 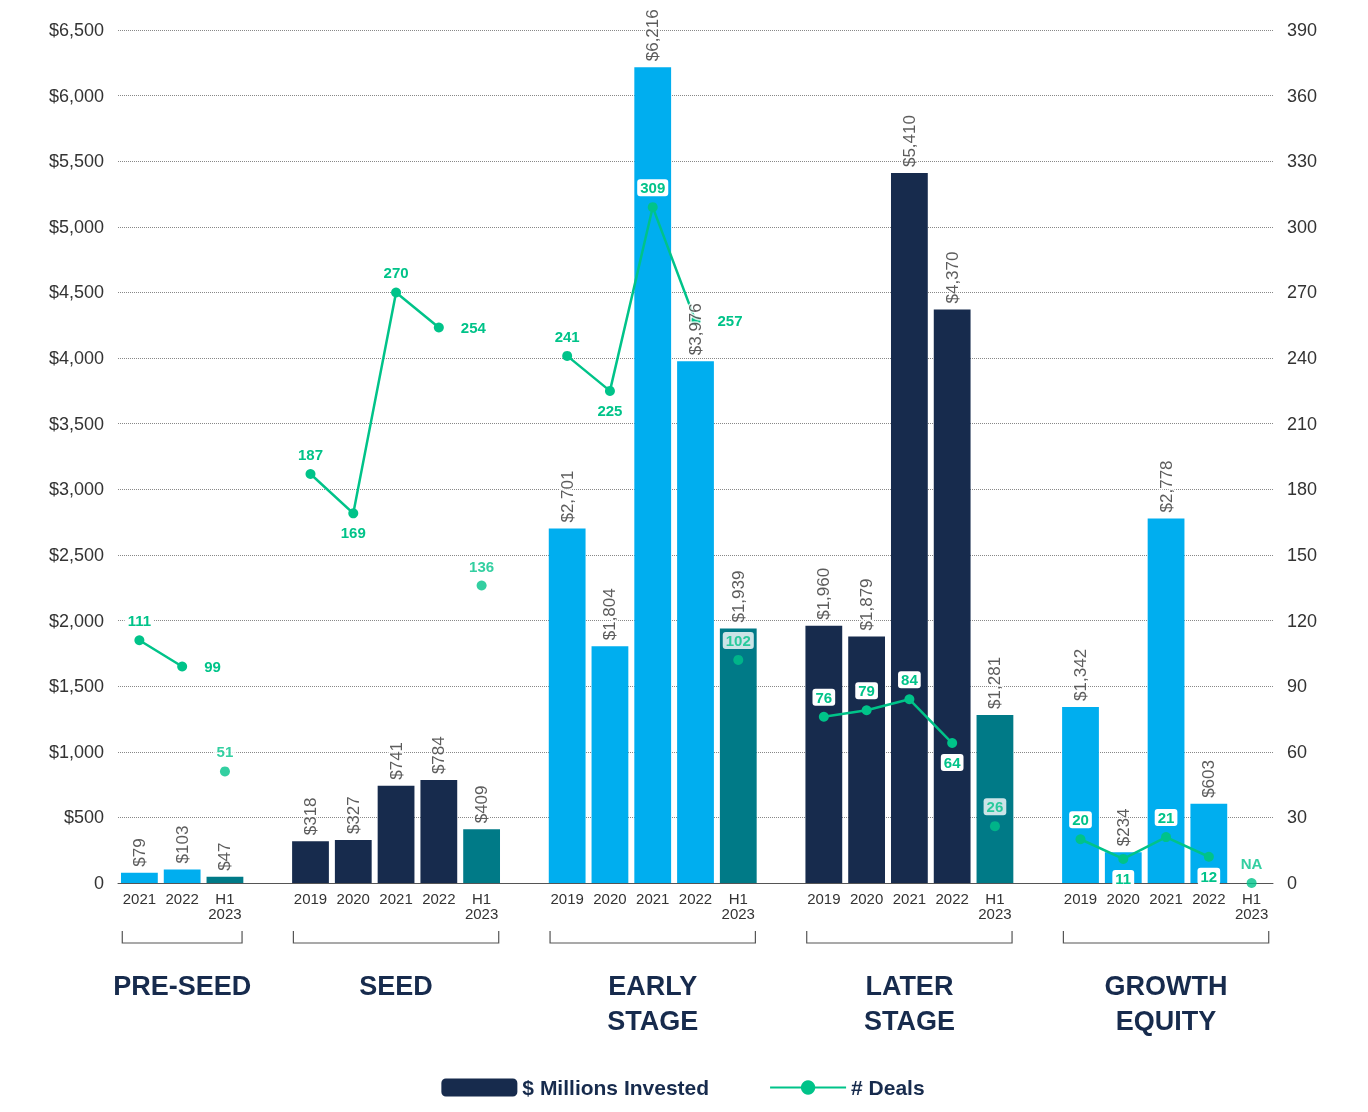 What do you see at coordinates (1166, 486) in the screenshot?
I see `data-label: $2,778` at bounding box center [1166, 486].